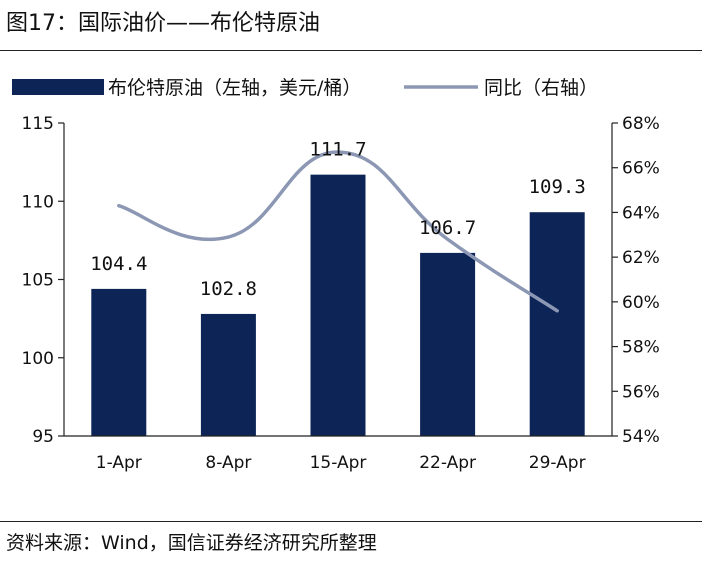 The image size is (702, 569). I want to click on bar-value-label: 111.7, so click(337, 150).